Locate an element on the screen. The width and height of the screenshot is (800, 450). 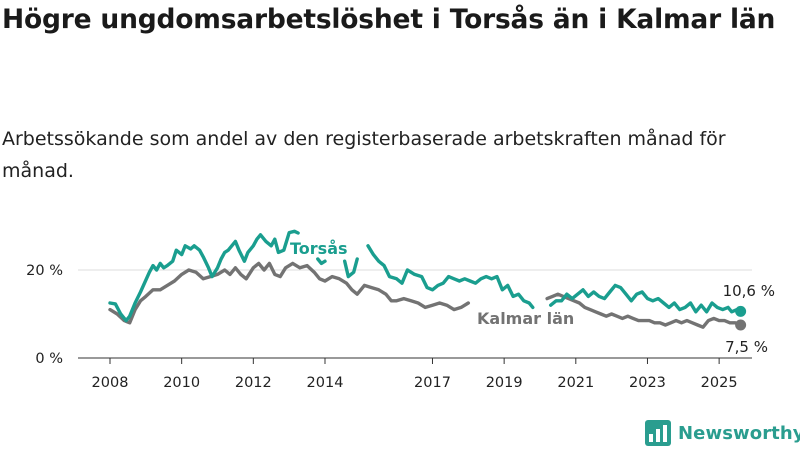
x-tick-label: 2017 is located at coordinates (432, 383).